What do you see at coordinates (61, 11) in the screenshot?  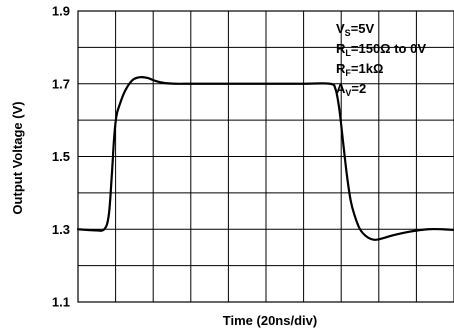 I see `y-tick-label: 1.9` at bounding box center [61, 11].